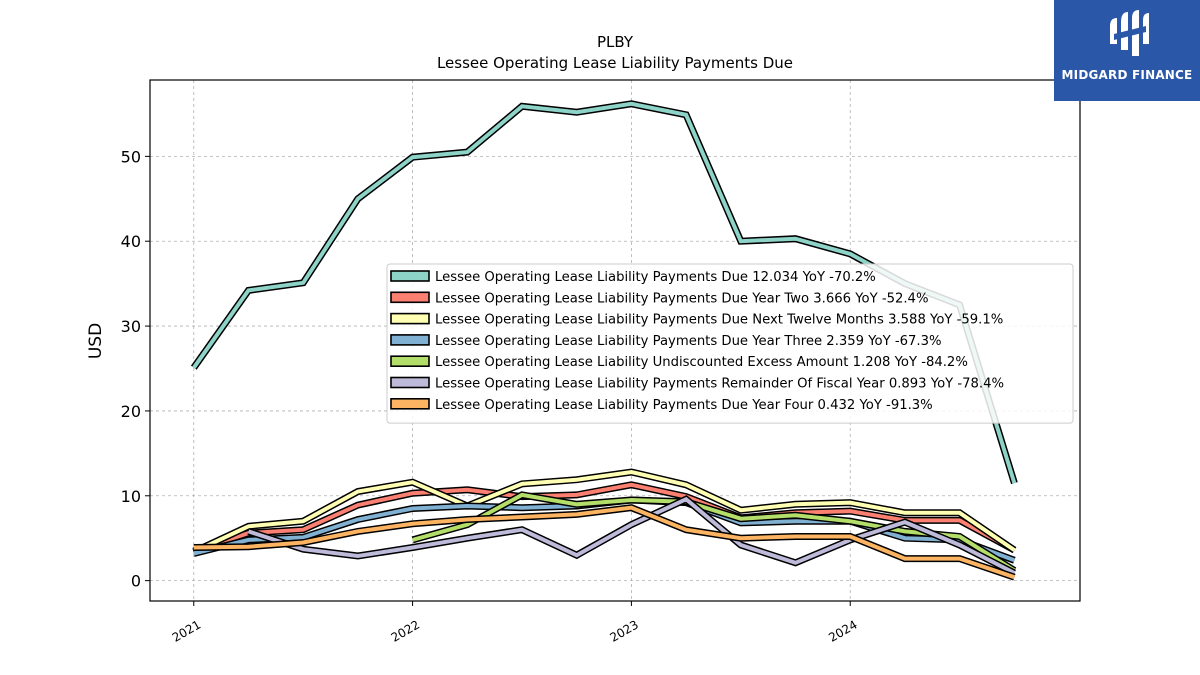  Describe the element at coordinates (131, 411) in the screenshot. I see `y-tick-label: 20` at that location.